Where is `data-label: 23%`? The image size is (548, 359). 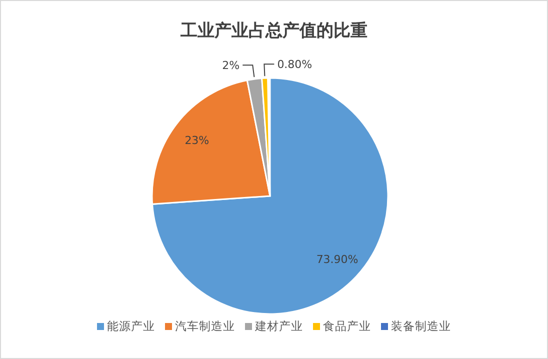
data-label: 23% is located at coordinates (197, 141).